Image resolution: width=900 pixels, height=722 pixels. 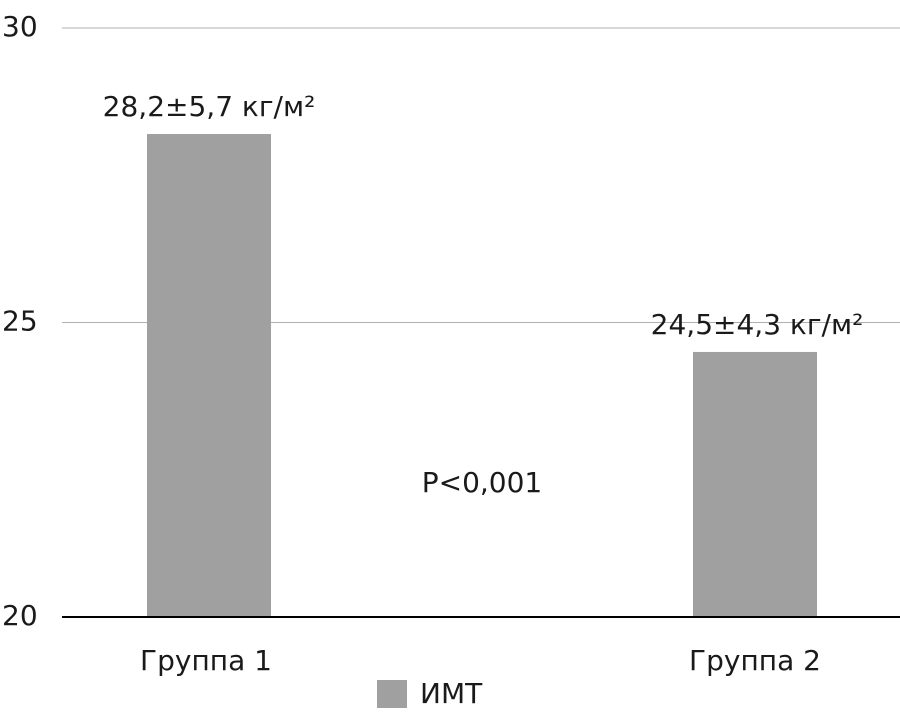 What do you see at coordinates (20, 615) in the screenshot?
I see `y-tick-label: 20` at bounding box center [20, 615].